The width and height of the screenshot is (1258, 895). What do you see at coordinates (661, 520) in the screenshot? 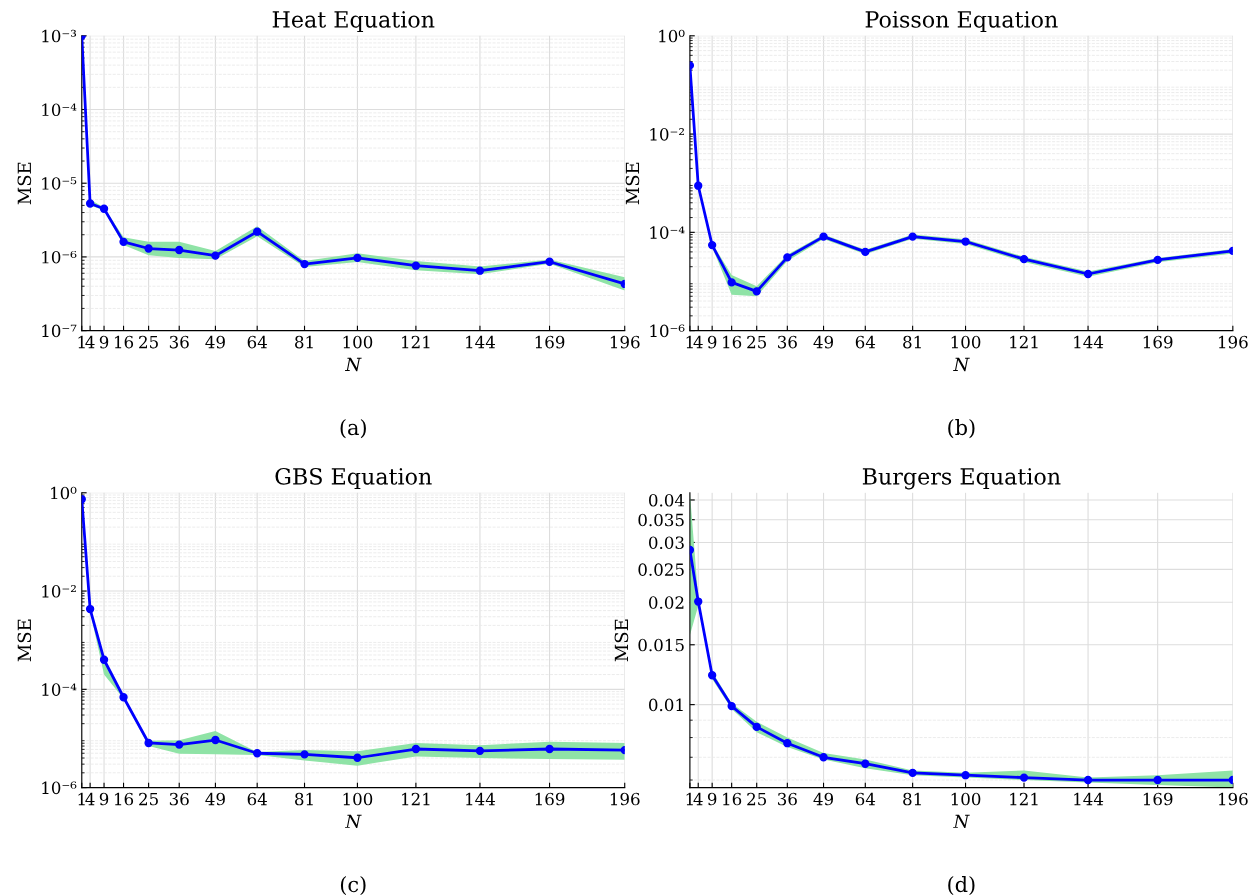
I see `y-tick-label: 0.035` at bounding box center [661, 520].